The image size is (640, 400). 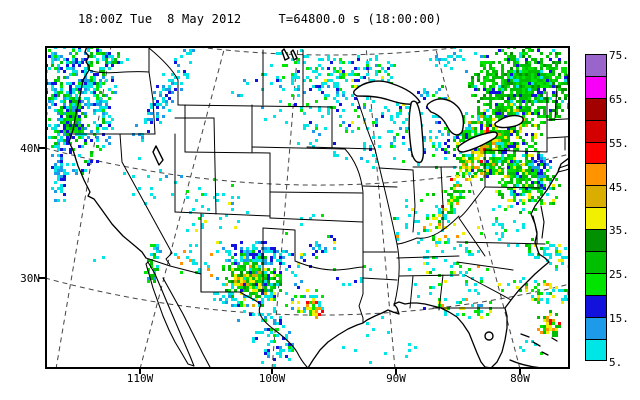 I want to click on colorbar-cell-dblue, so click(x=596, y=328).